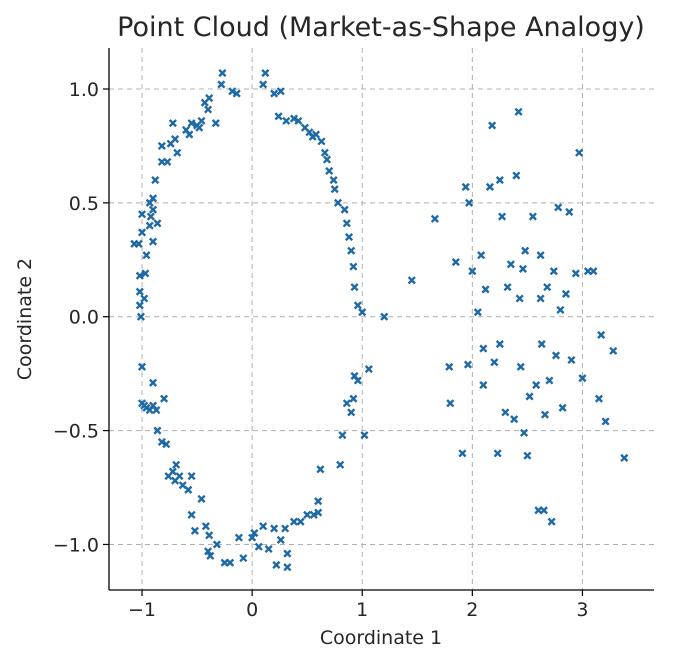 Image resolution: width=700 pixels, height=665 pixels. I want to click on y-tick-label: −1.0, so click(76, 545).